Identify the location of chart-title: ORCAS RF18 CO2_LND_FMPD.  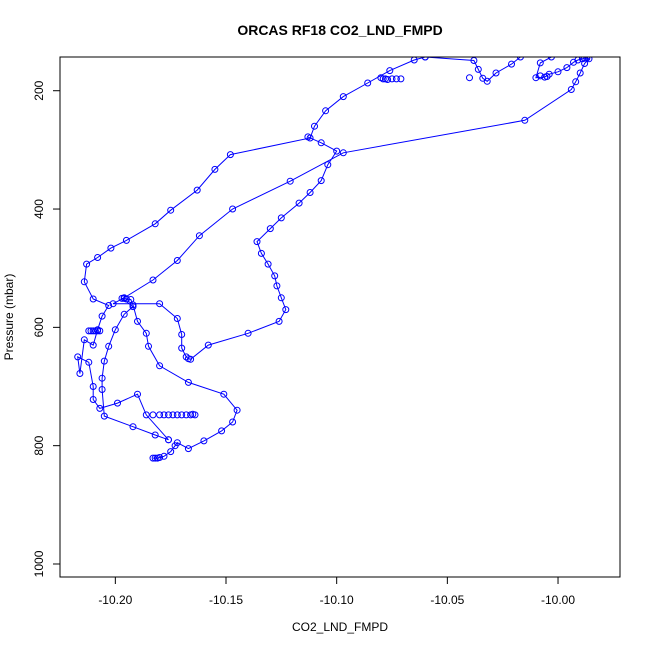
(339, 30).